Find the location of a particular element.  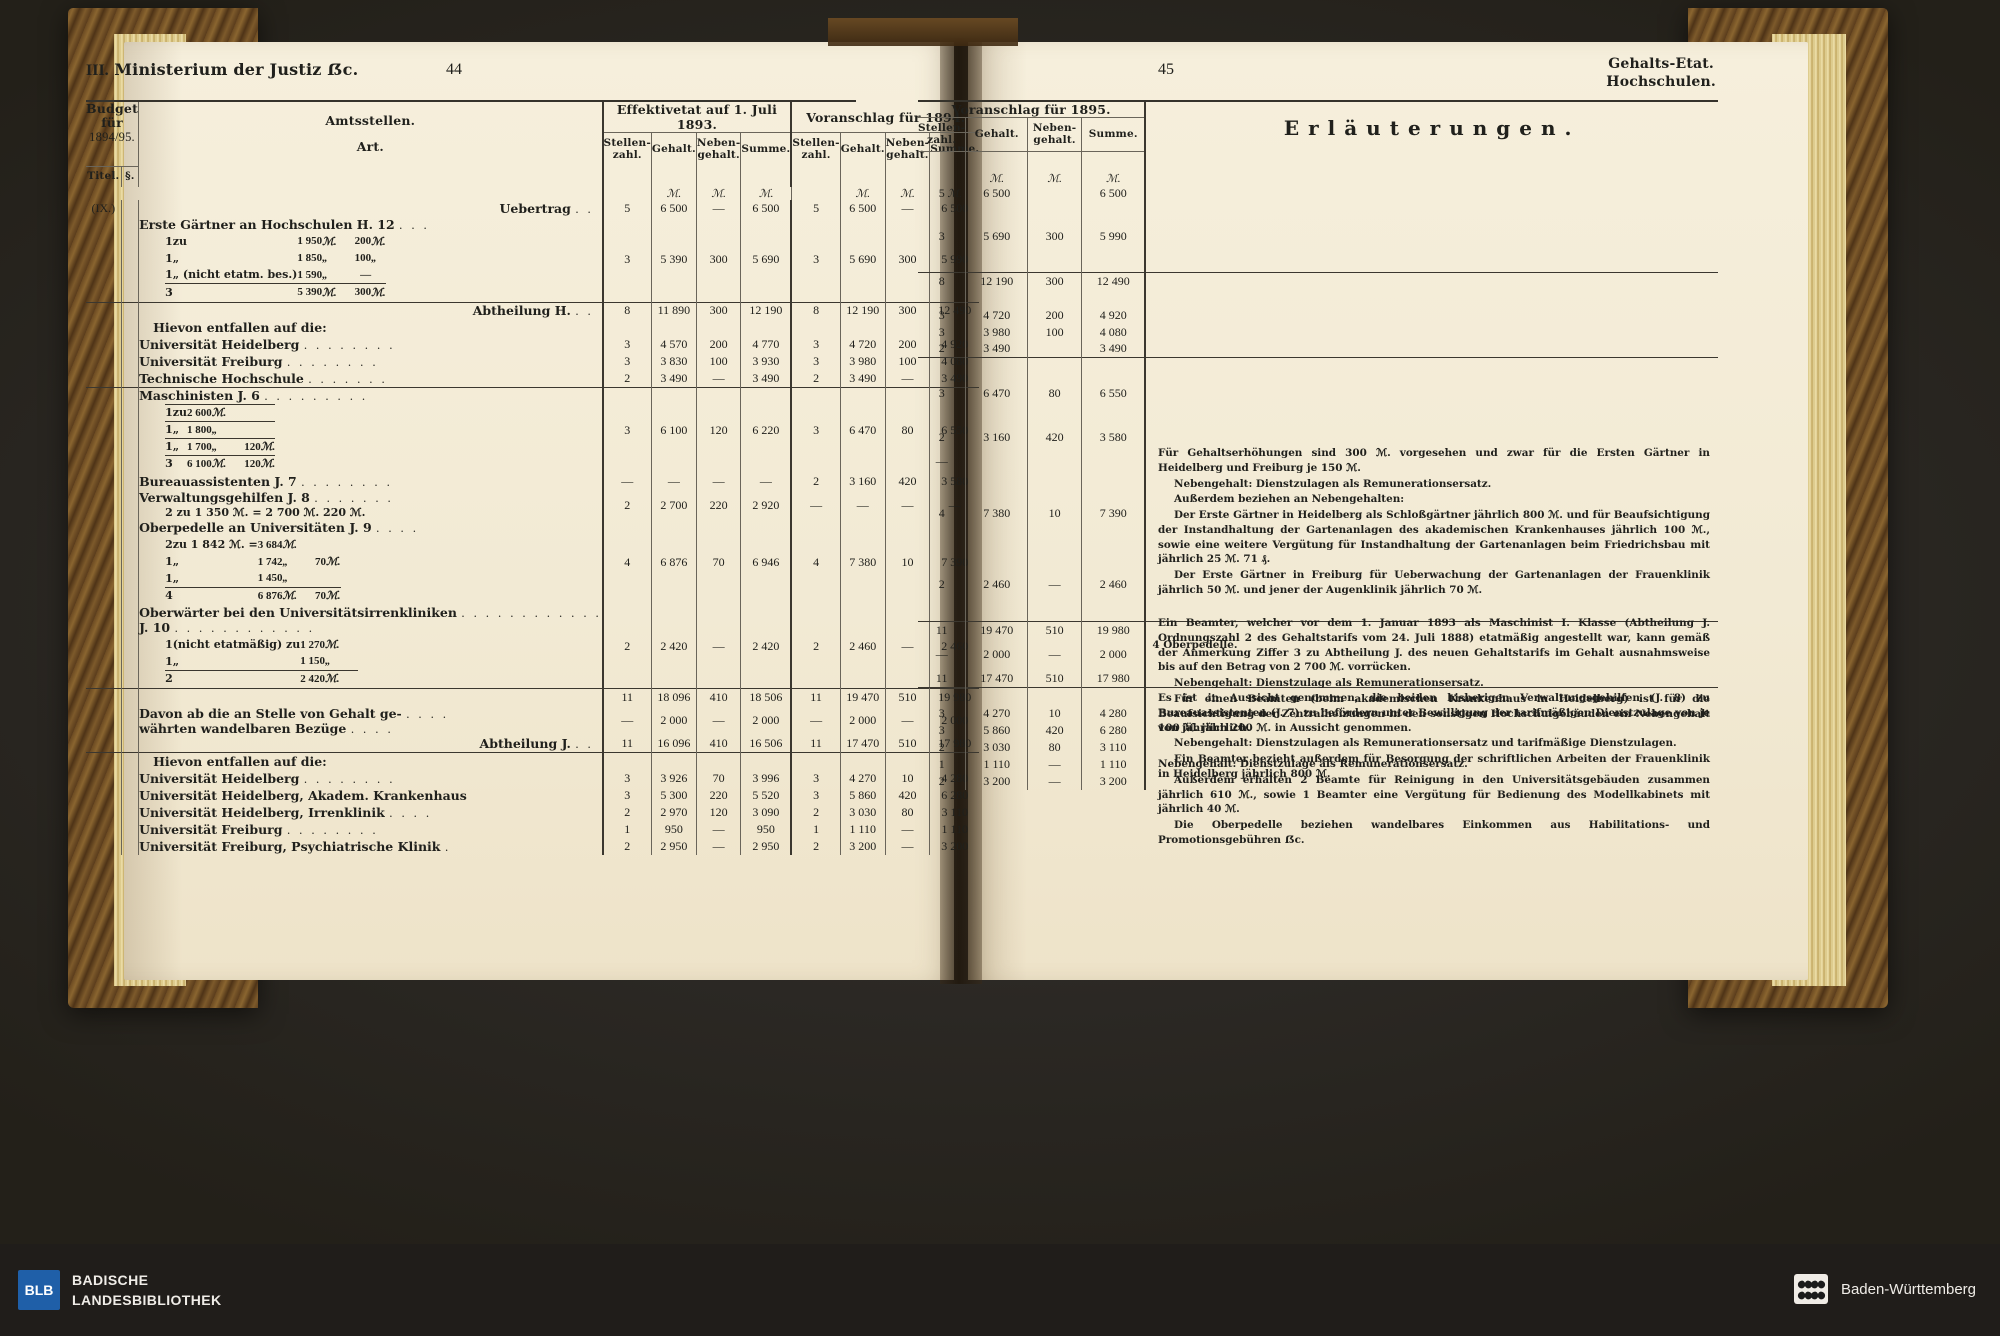

value-cell: 4 570 is located at coordinates (673, 344).